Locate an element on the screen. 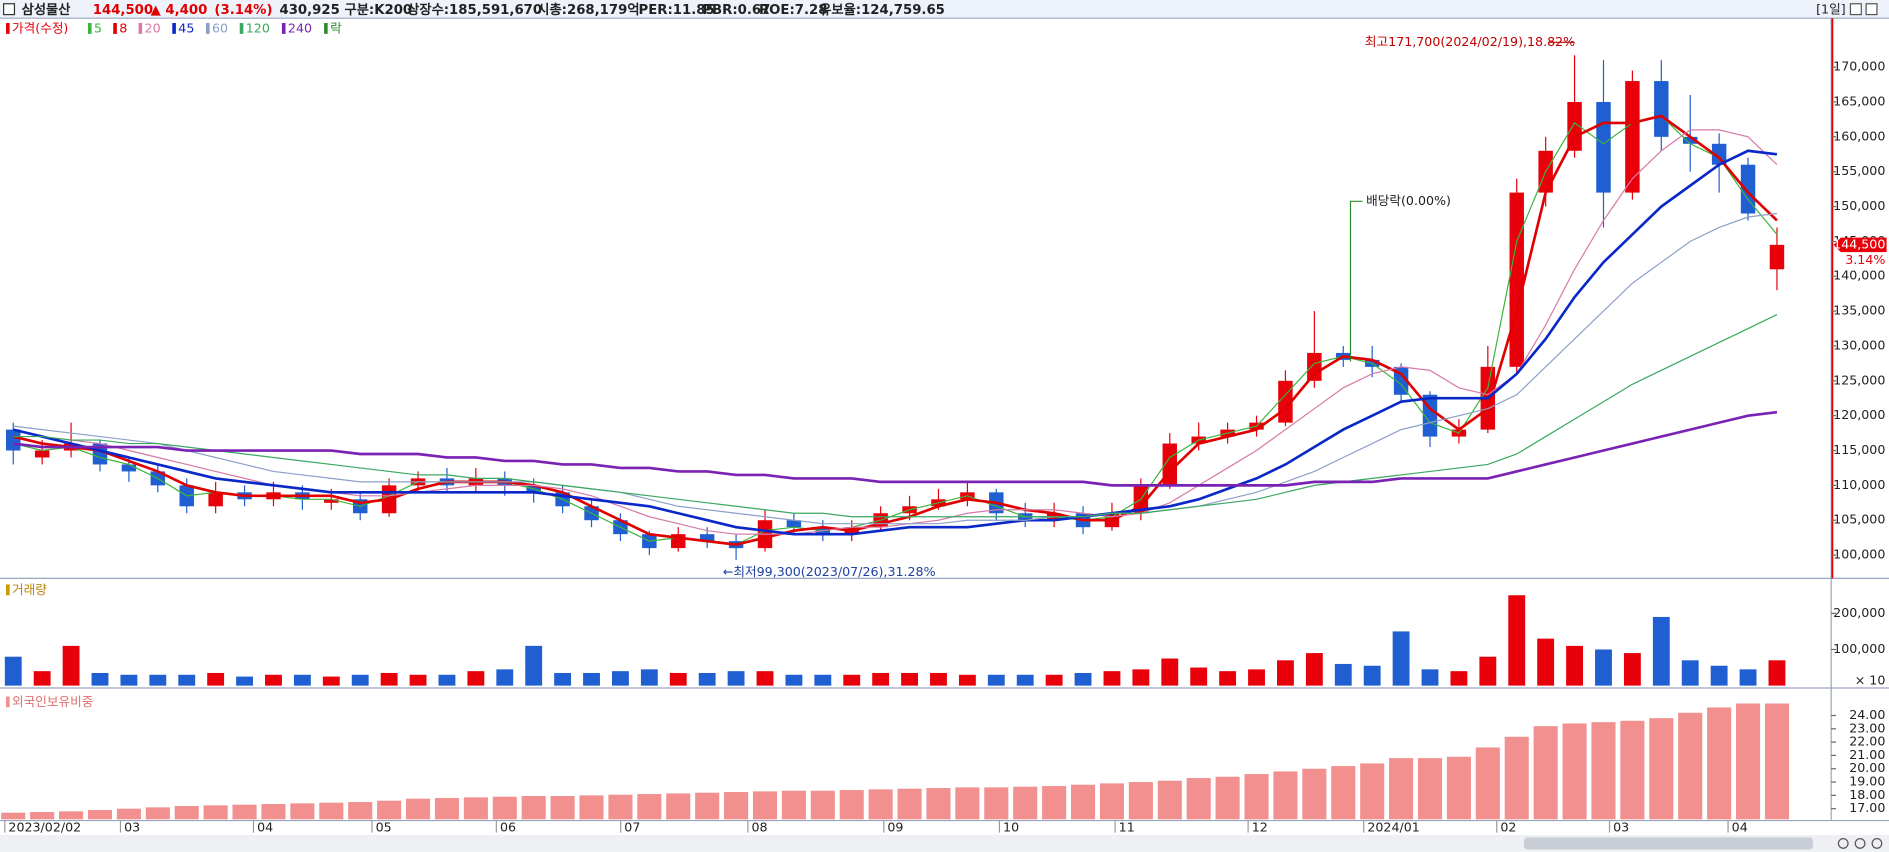 This screenshot has width=1889, height=852. legend-label: 8 is located at coordinates (123, 28).